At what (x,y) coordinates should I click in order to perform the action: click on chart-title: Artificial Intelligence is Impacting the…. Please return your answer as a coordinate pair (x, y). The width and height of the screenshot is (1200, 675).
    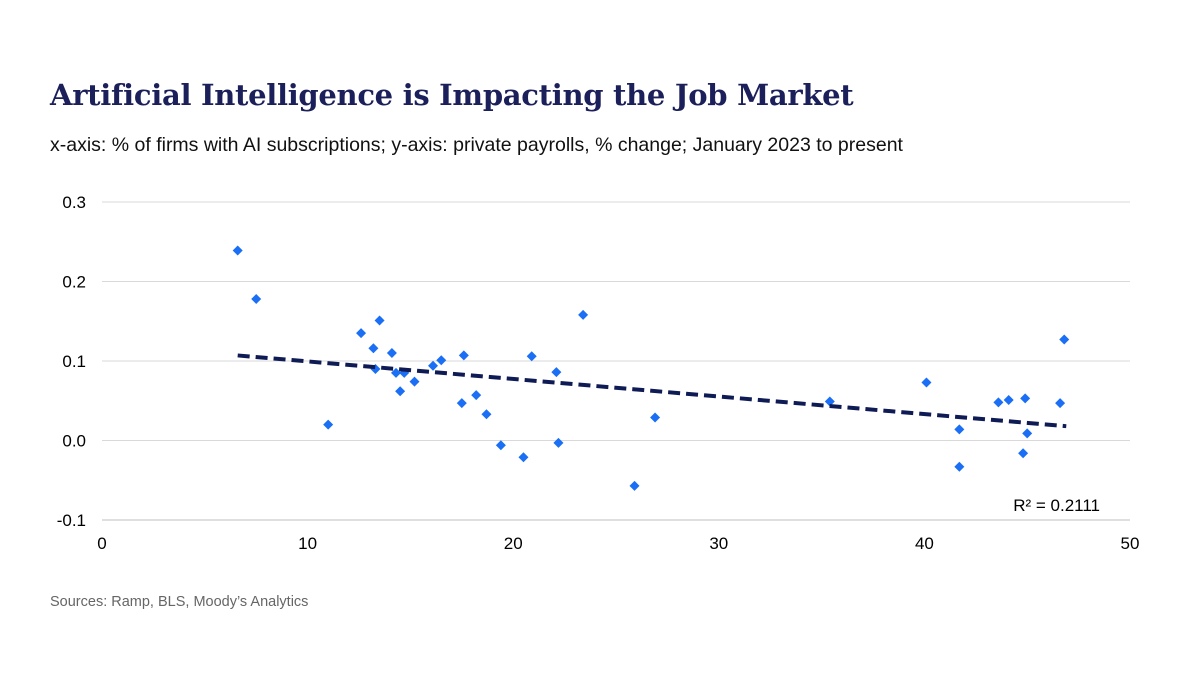
    Looking at the image, I should click on (452, 95).